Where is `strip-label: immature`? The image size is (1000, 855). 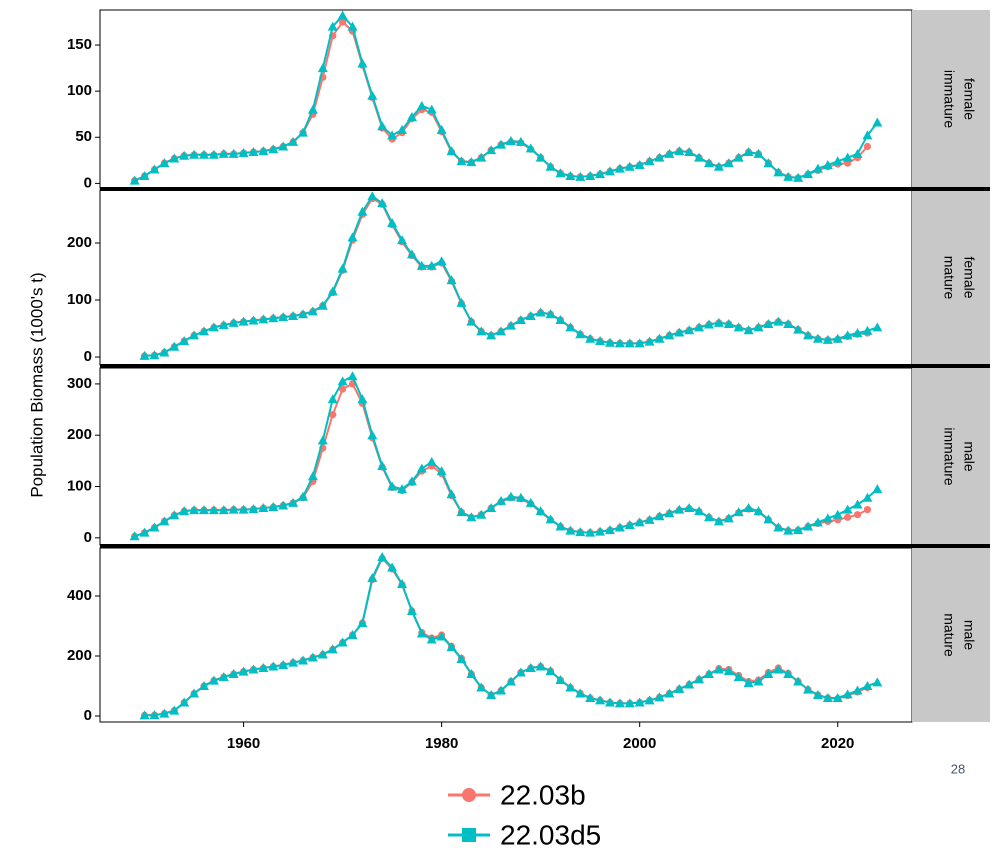 strip-label: immature is located at coordinates (949, 456).